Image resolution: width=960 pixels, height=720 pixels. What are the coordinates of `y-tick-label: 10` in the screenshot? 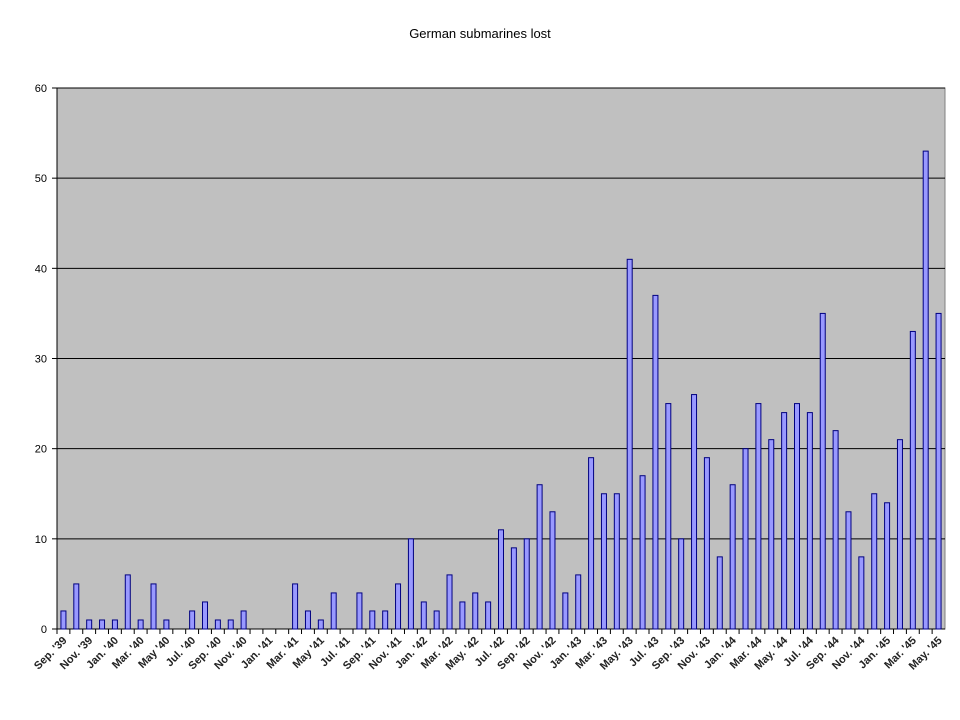 It's located at (41, 540).